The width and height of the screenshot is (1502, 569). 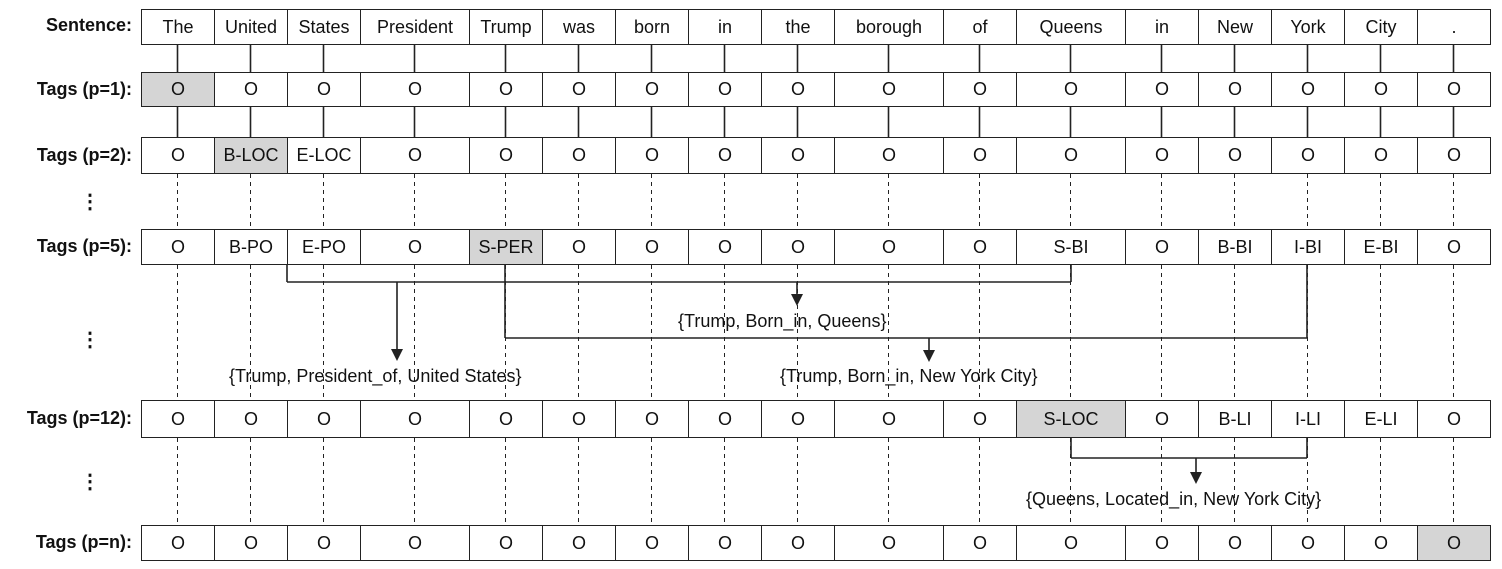 What do you see at coordinates (1071, 419) in the screenshot?
I see `tag-cell: S-LOC` at bounding box center [1071, 419].